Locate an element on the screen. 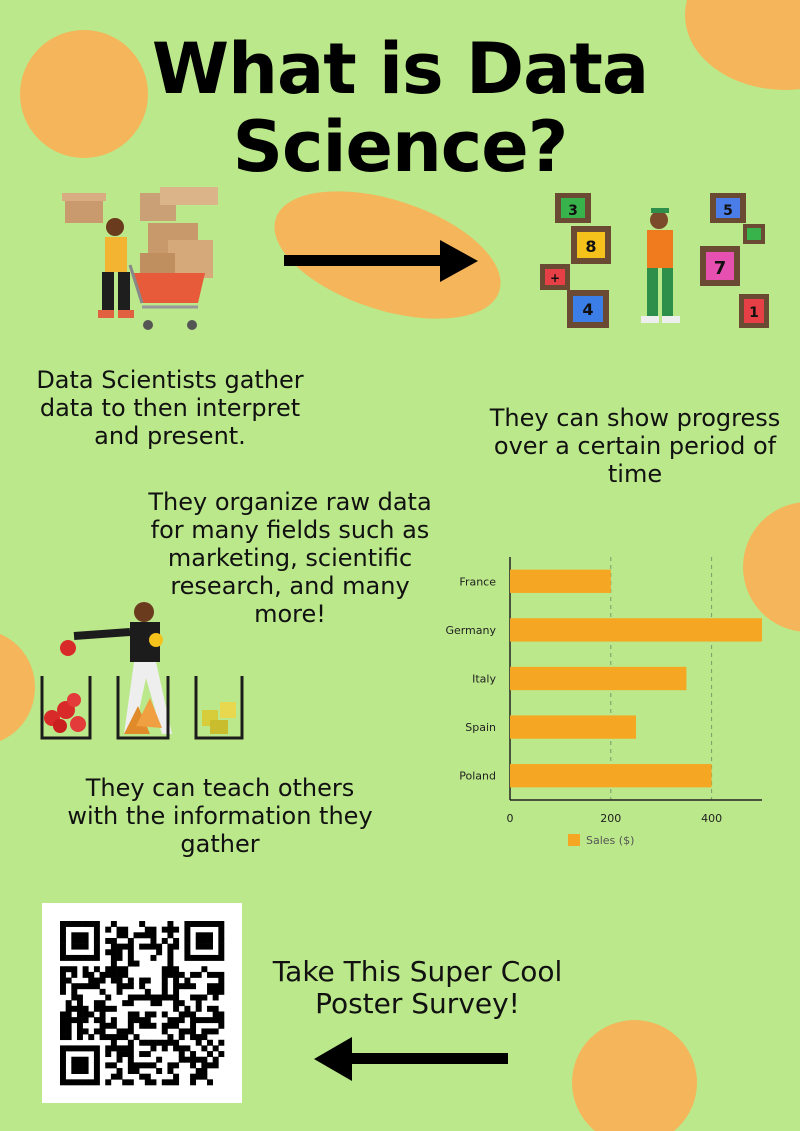  category-label: Italy is located at coordinates (484, 679).